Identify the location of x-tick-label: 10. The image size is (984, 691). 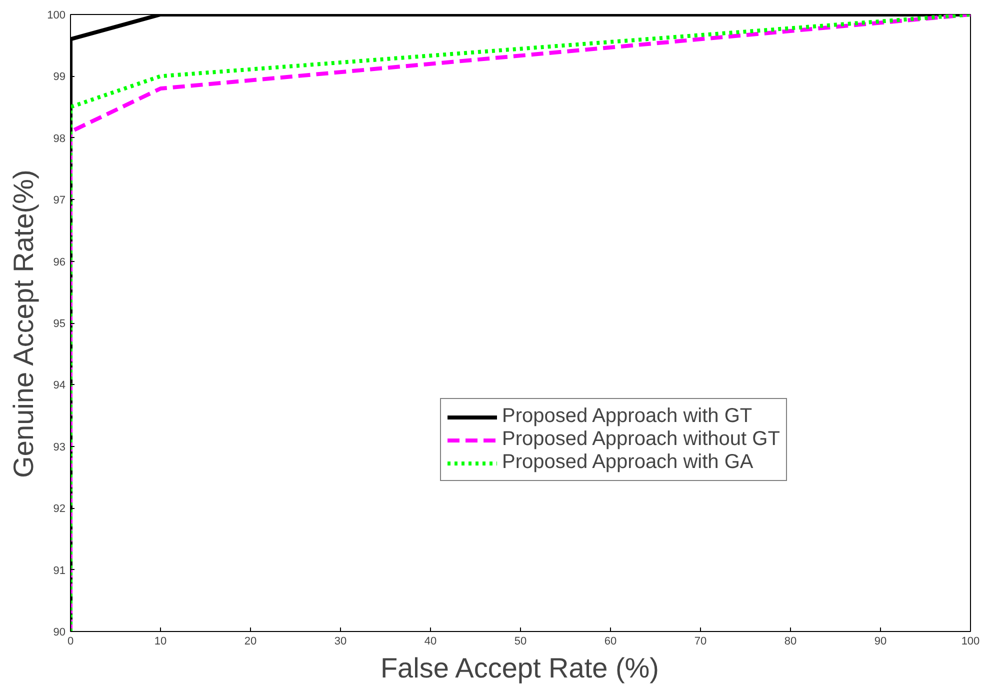
(160, 642).